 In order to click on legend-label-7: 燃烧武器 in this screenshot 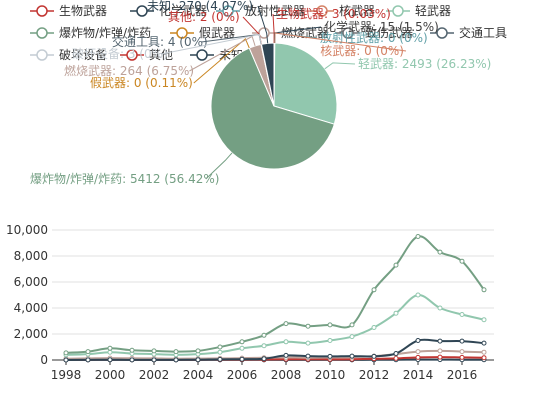, I will do `click(305, 32)`.